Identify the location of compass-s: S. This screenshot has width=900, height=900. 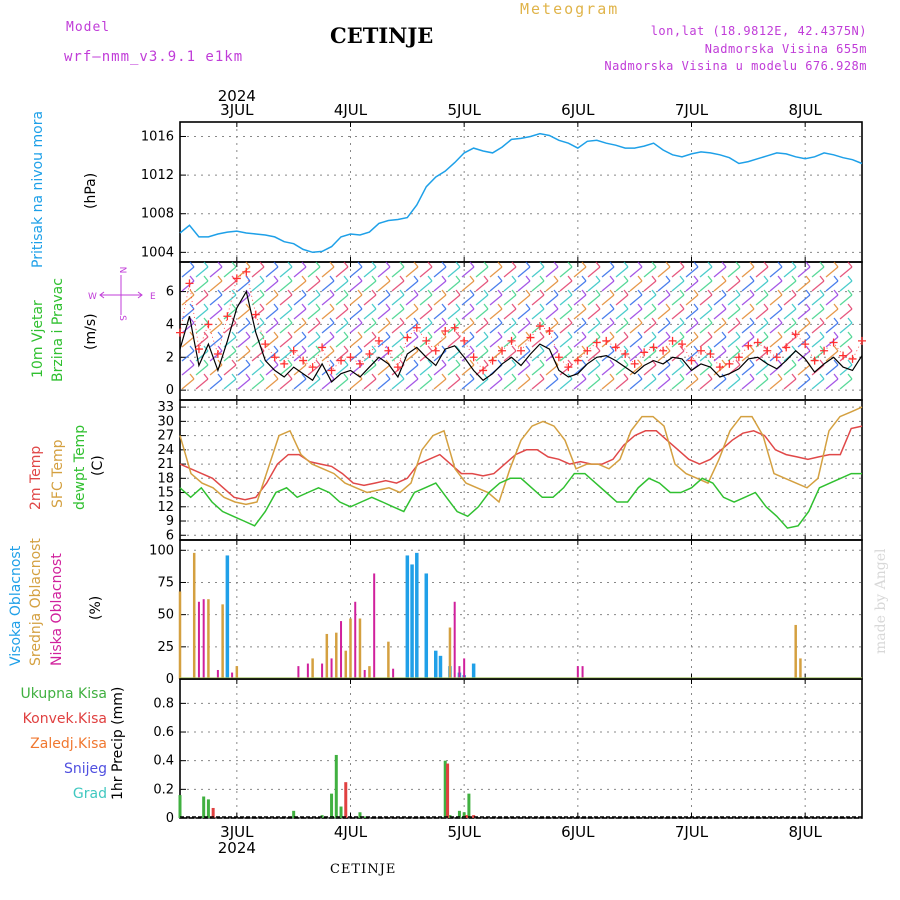
(122, 318).